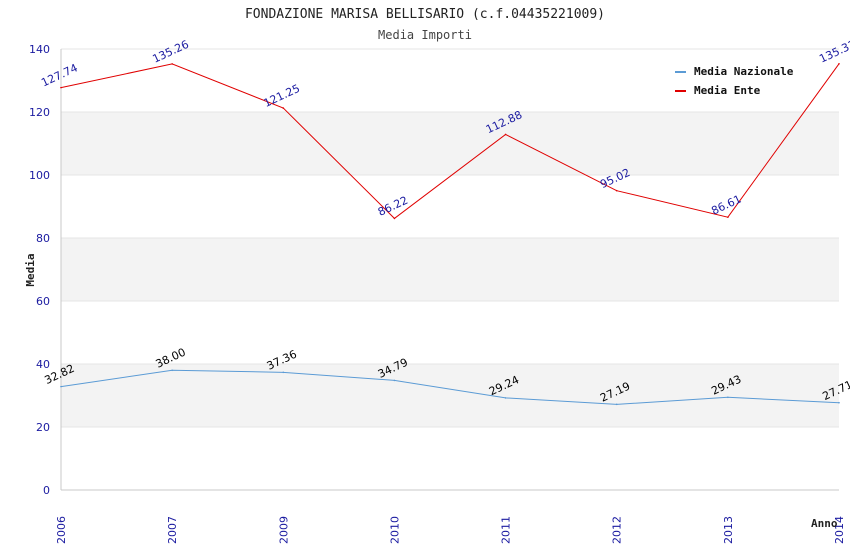  I want to click on y-axis-ticks: 0 20 40 60 80 100 120 140, so click(39, 270).